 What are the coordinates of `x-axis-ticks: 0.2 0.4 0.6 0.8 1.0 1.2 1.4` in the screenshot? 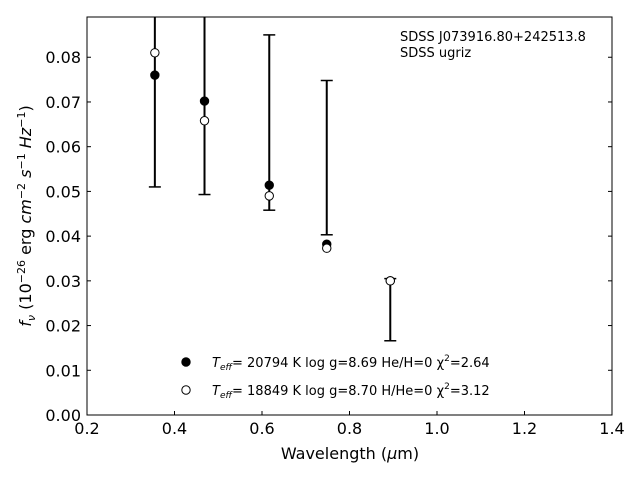 It's located at (349, 424).